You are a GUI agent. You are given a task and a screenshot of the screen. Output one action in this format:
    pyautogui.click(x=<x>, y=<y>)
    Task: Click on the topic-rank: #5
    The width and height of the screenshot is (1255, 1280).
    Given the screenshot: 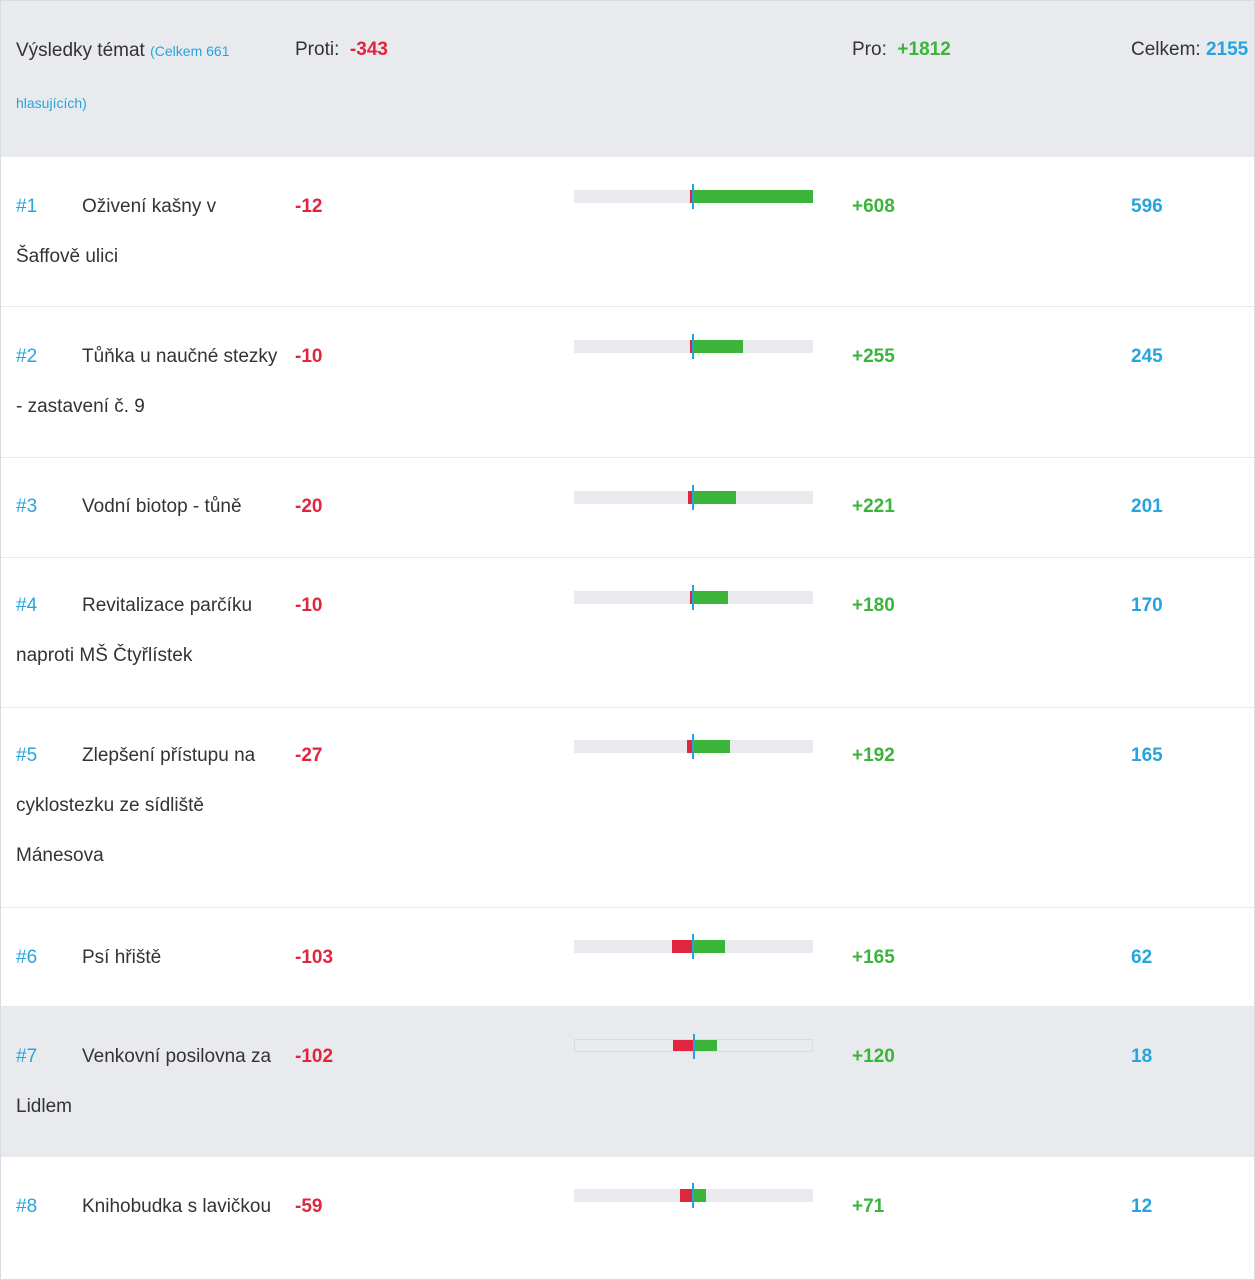 What is the action you would take?
    pyautogui.click(x=27, y=755)
    